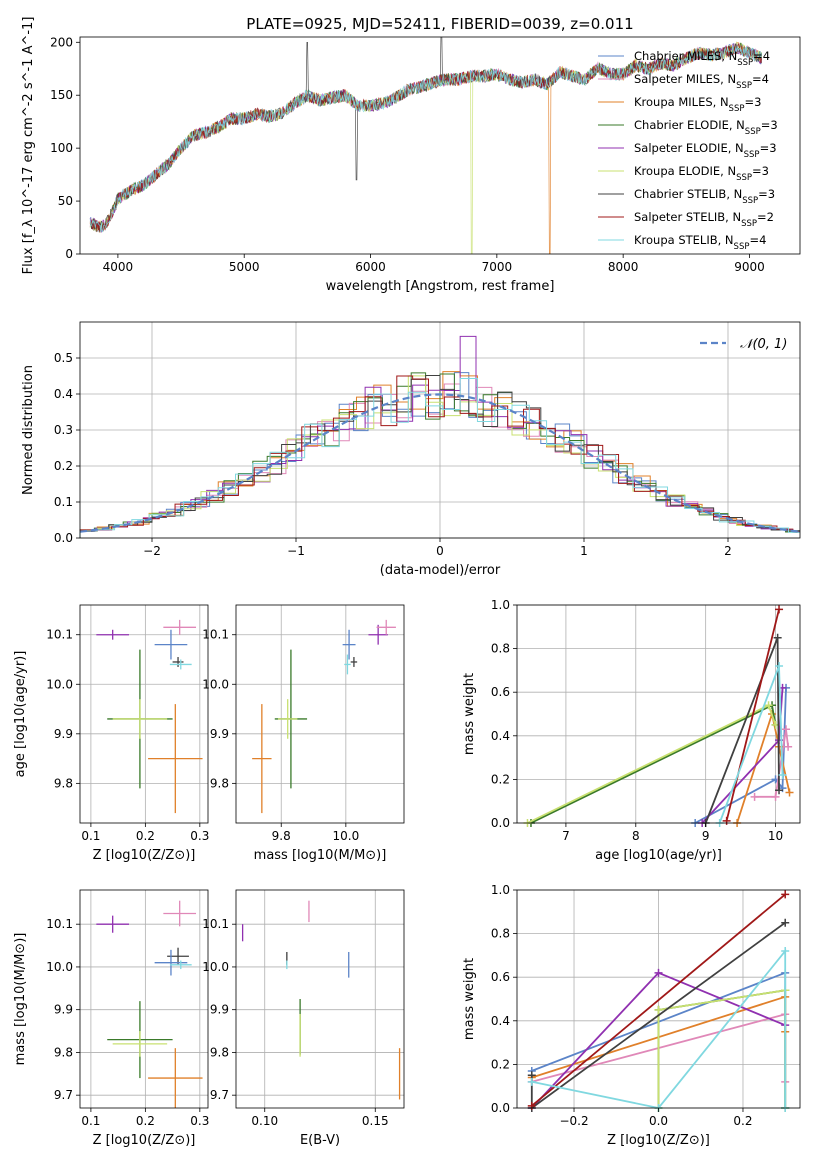 Image resolution: width=819 pixels, height=1170 pixels. What do you see at coordinates (701, 173) in the screenshot?
I see `legend-entry: Kroupa ELODIE, NSSP=3` at bounding box center [701, 173].